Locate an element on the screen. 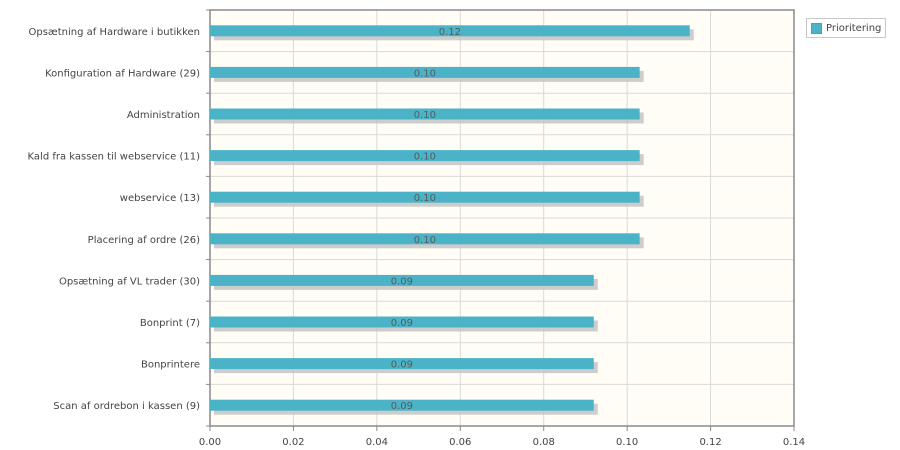 Image resolution: width=900 pixels, height=450 pixels. category-label: Bonprintere is located at coordinates (170, 365).